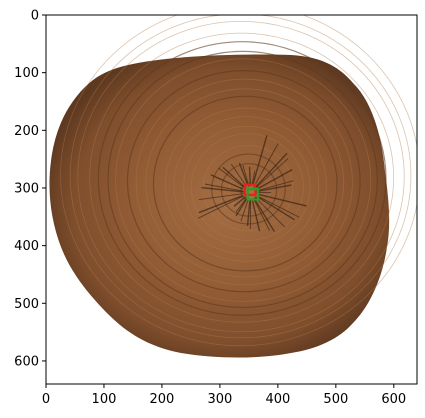  Describe the element at coordinates (219, 399) in the screenshot. I see `x-tick-label: 300` at that location.